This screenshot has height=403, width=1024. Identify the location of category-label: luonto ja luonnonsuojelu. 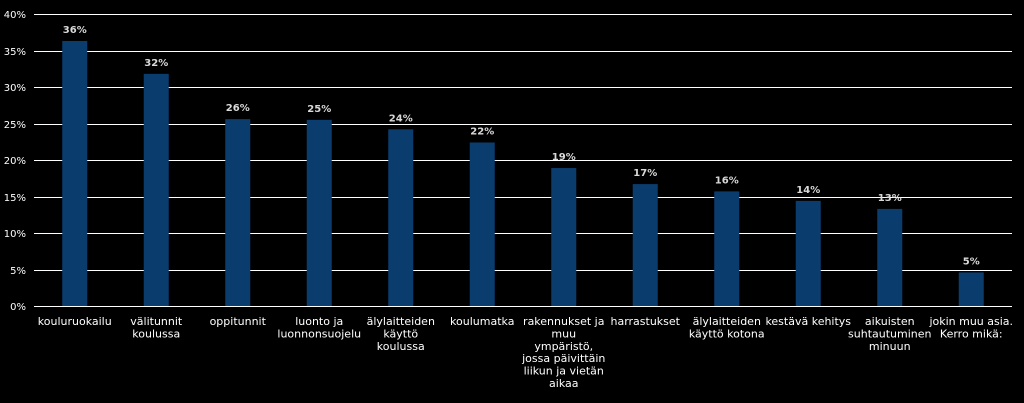
(319, 327).